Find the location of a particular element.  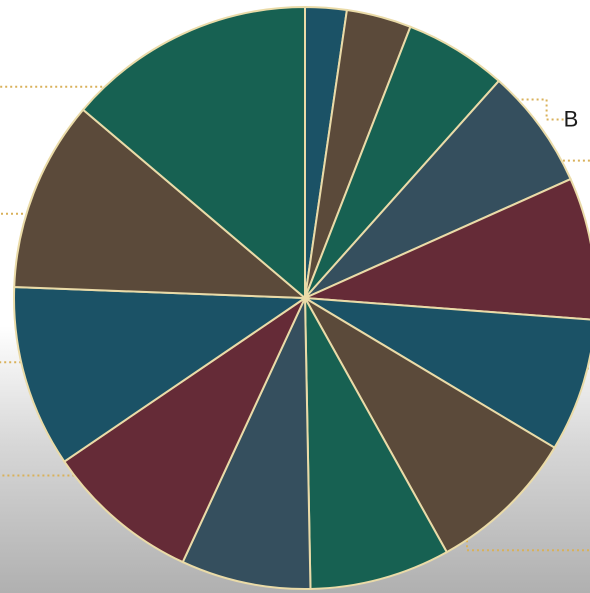

slice-labels-layer: B is located at coordinates (571, 119).